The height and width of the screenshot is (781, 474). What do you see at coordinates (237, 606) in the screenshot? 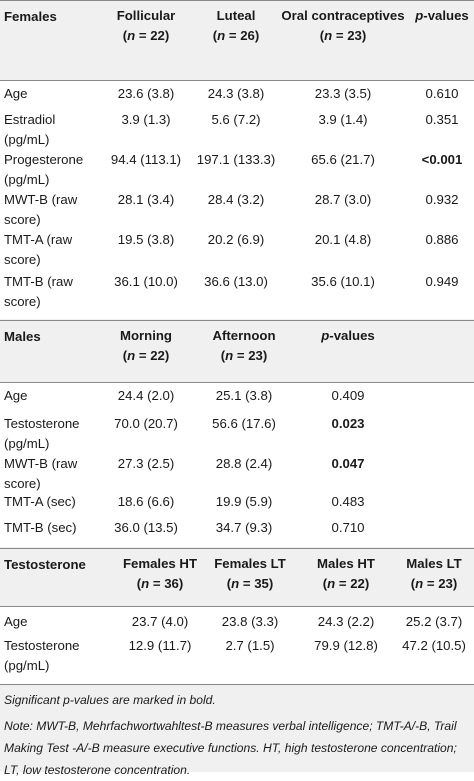
I see `testosterone-rule-header` at bounding box center [237, 606].